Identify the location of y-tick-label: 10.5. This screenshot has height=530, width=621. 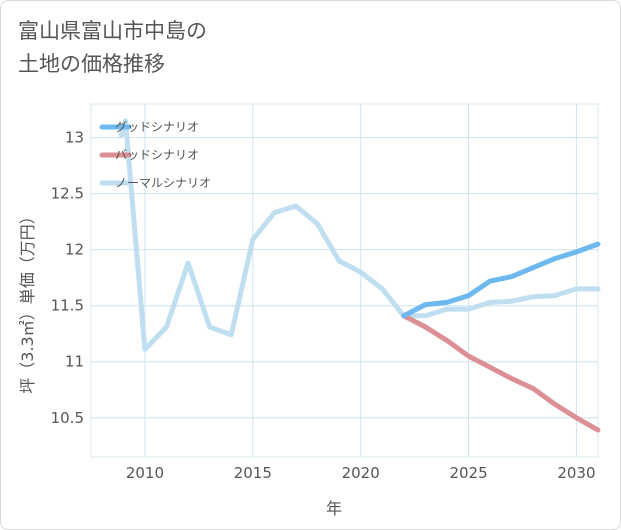
(67, 418).